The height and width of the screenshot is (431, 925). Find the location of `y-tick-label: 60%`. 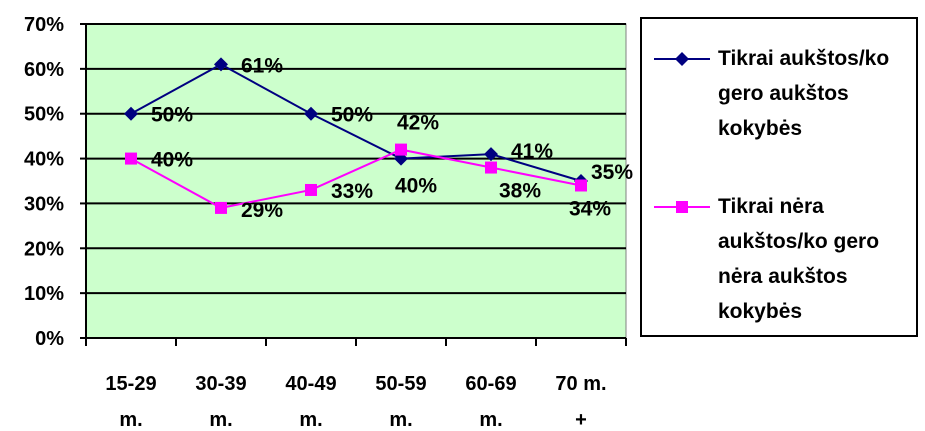

y-tick-label: 60% is located at coordinates (44, 70).